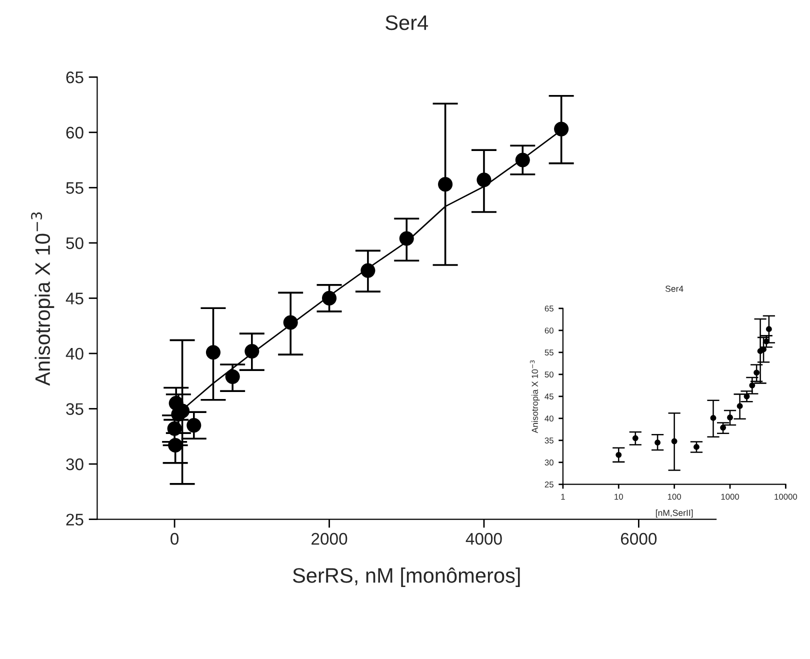 The height and width of the screenshot is (659, 810). Describe the element at coordinates (330, 538) in the screenshot. I see `x-tick-label: 2000` at that location.